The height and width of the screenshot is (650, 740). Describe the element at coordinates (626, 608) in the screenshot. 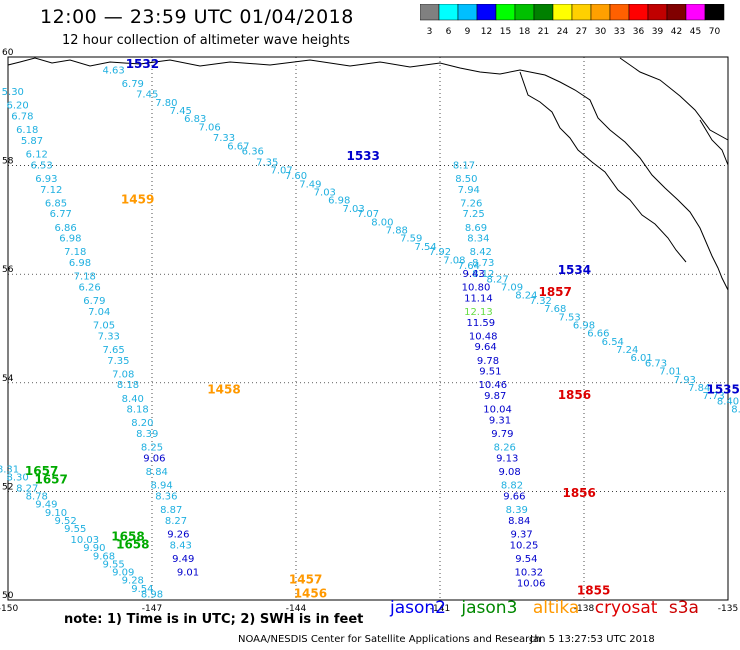

I see `legend-cryosat: cryosat` at that location.